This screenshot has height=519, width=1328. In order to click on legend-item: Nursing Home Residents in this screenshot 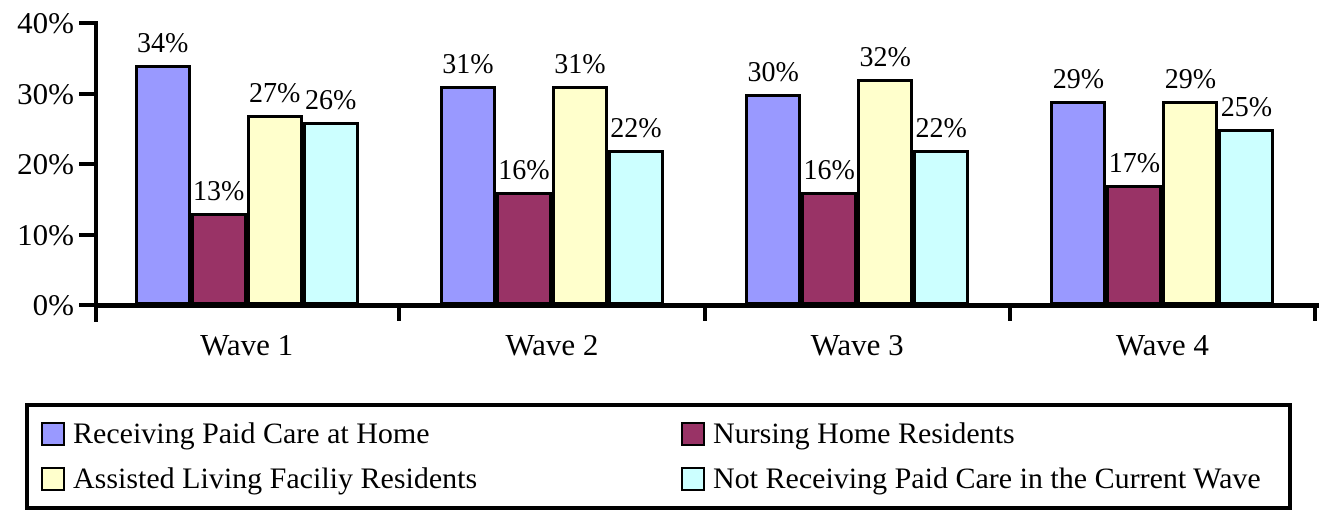, I will do `click(982, 434)`.